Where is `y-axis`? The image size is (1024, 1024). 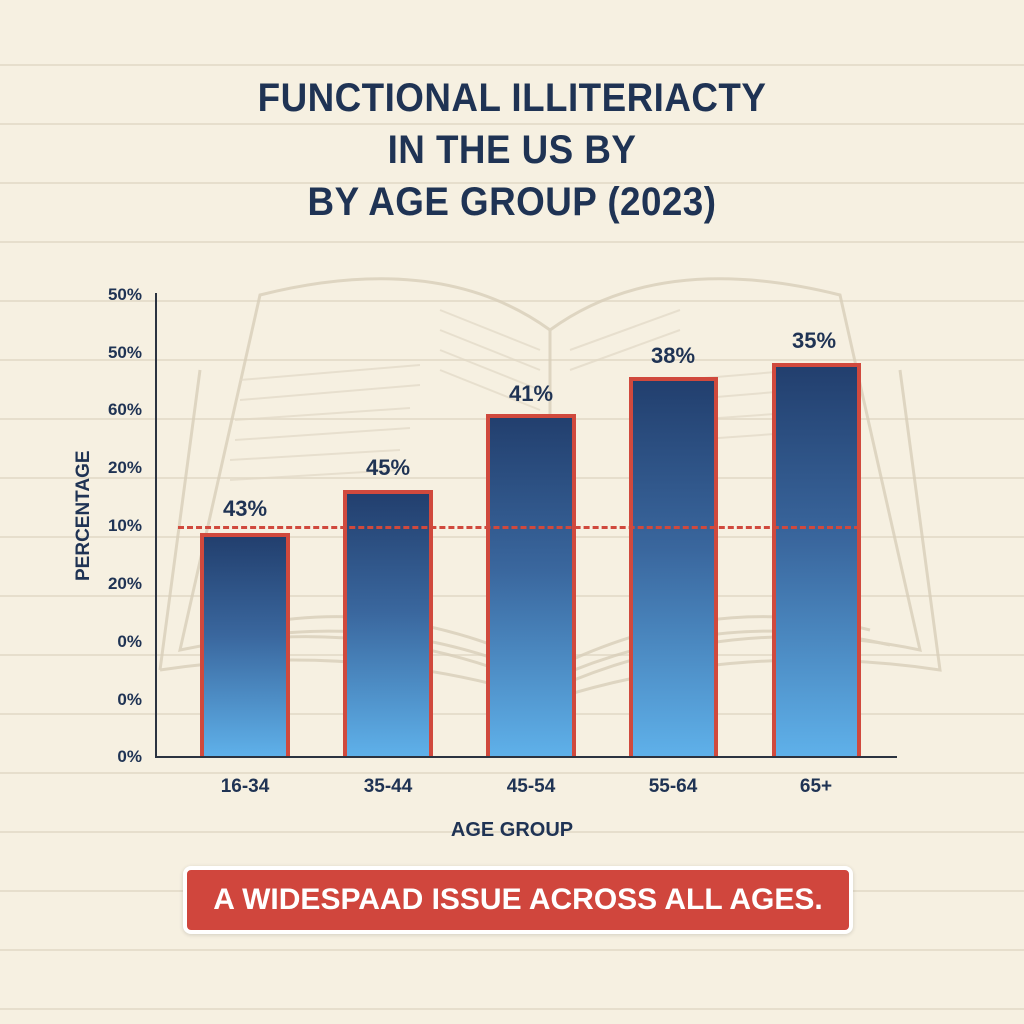
y-axis is located at coordinates (156, 525).